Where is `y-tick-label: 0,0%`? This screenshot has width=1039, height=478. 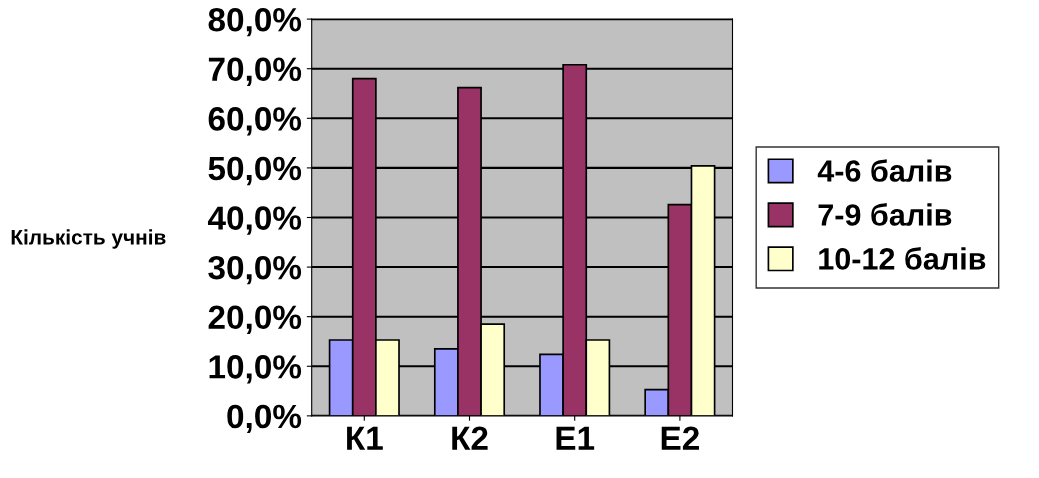
y-tick-label: 0,0% is located at coordinates (264, 419).